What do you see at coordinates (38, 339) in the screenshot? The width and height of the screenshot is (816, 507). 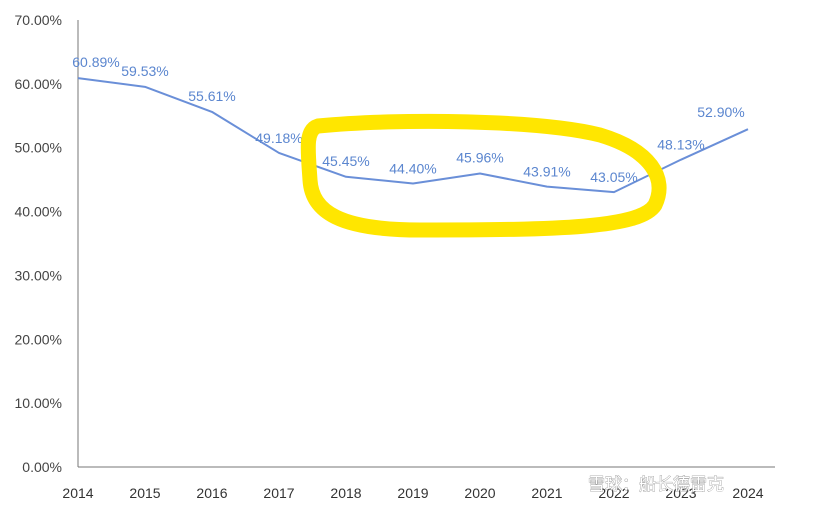 I see `y-tick-label: 20.00%` at bounding box center [38, 339].